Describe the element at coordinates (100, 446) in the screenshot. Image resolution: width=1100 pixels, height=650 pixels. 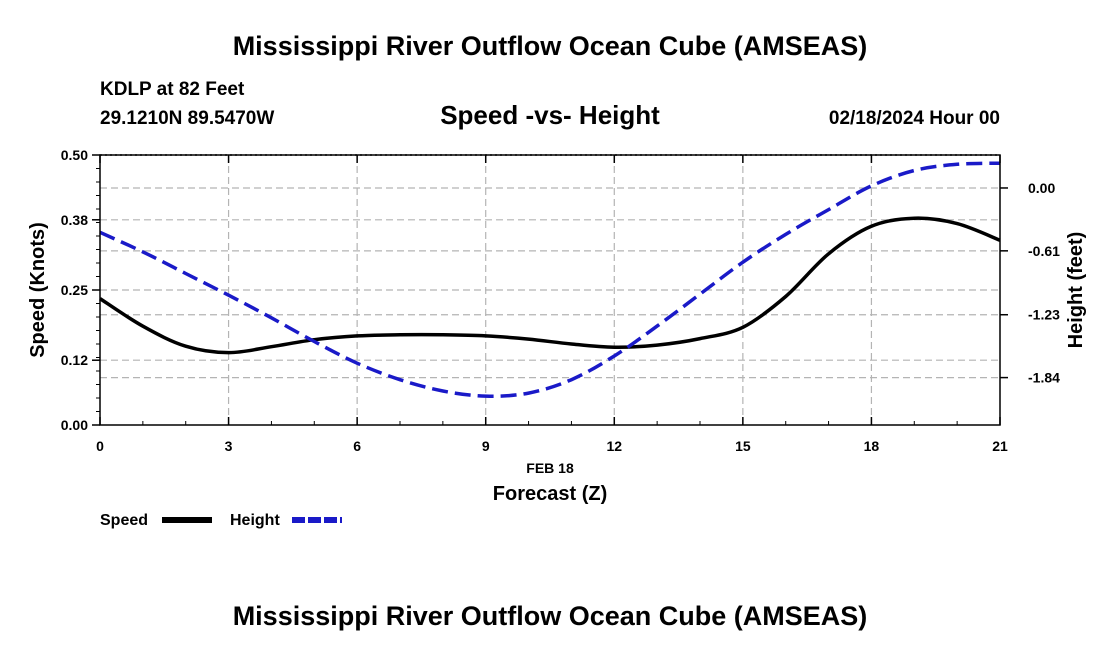
I see `x-tick-label: 0` at that location.